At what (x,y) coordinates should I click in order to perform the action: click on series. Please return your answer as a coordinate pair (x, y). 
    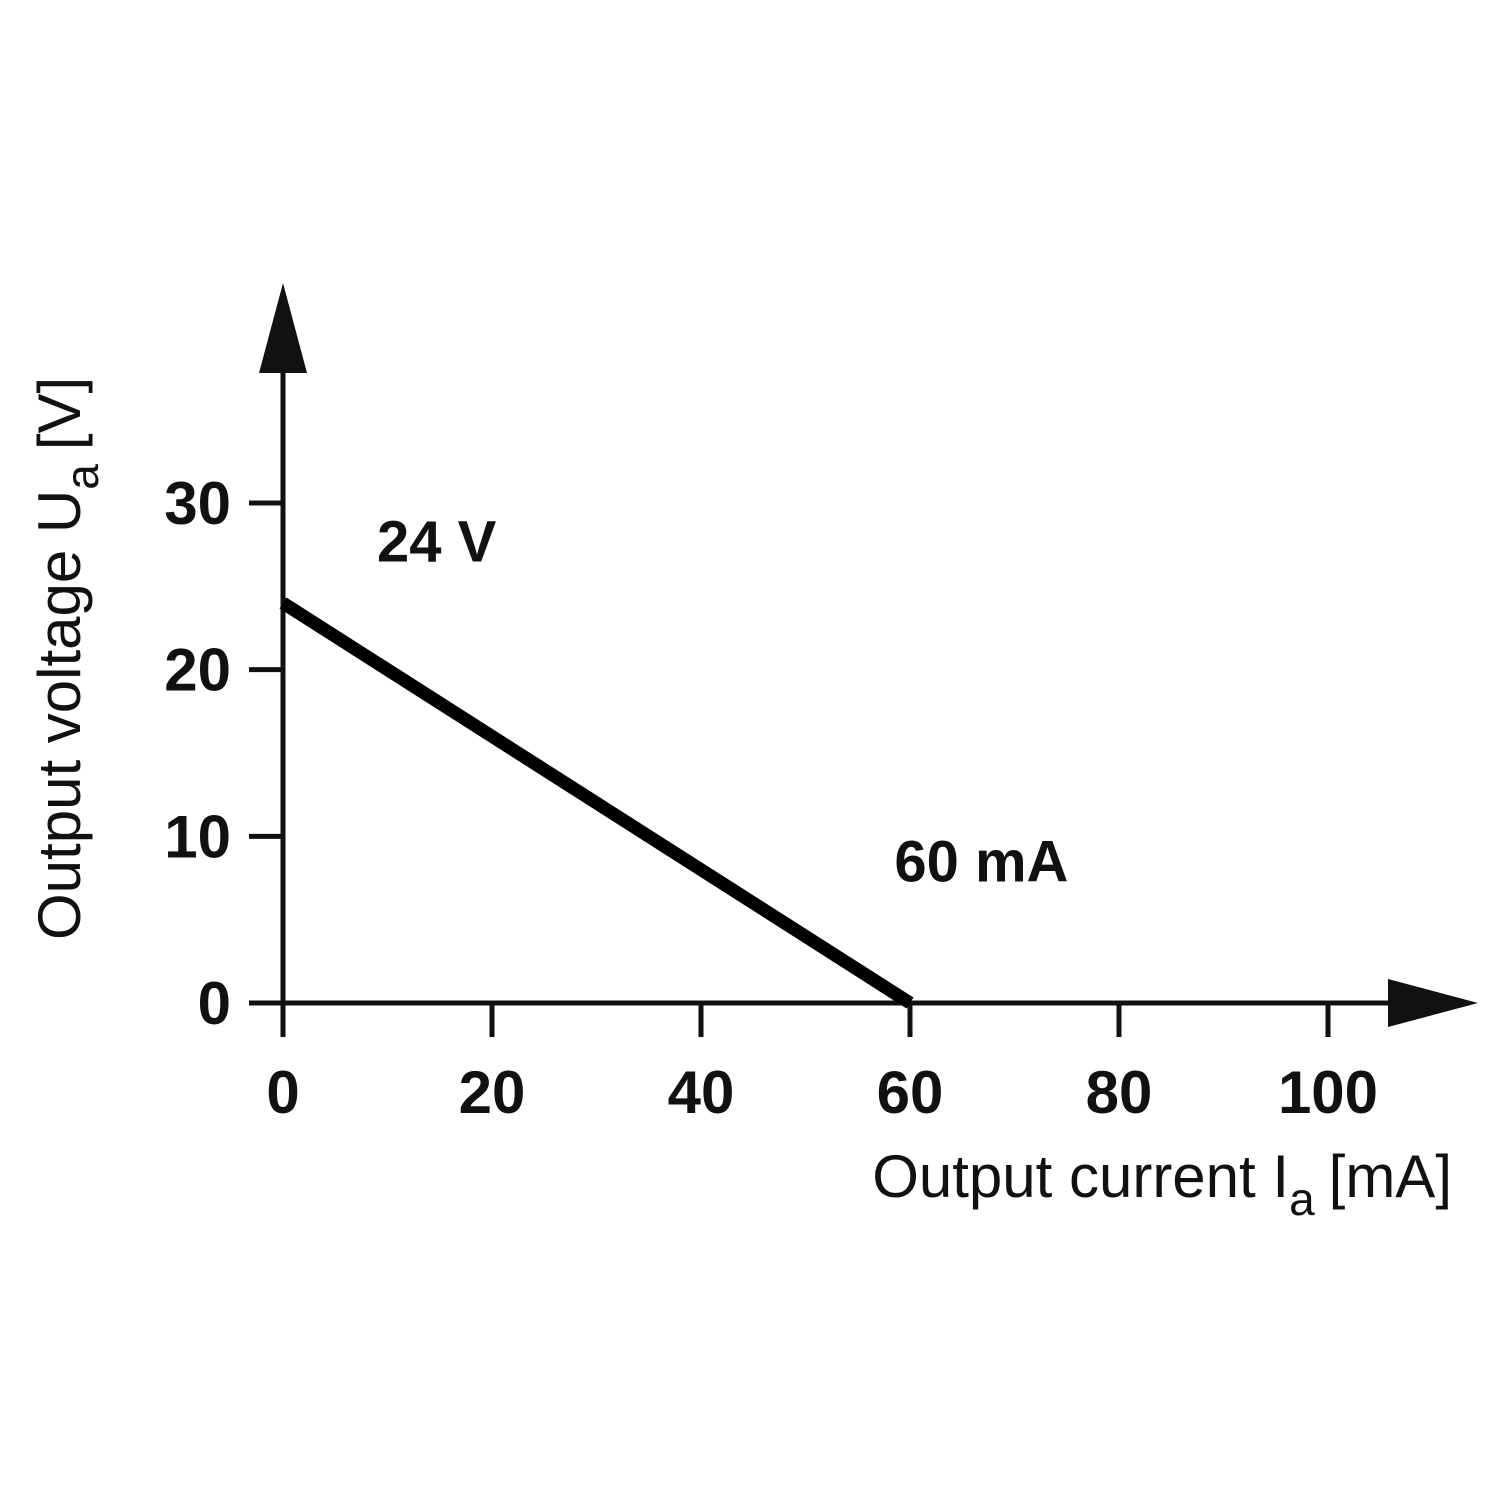
    Looking at the image, I should click on (596, 803).